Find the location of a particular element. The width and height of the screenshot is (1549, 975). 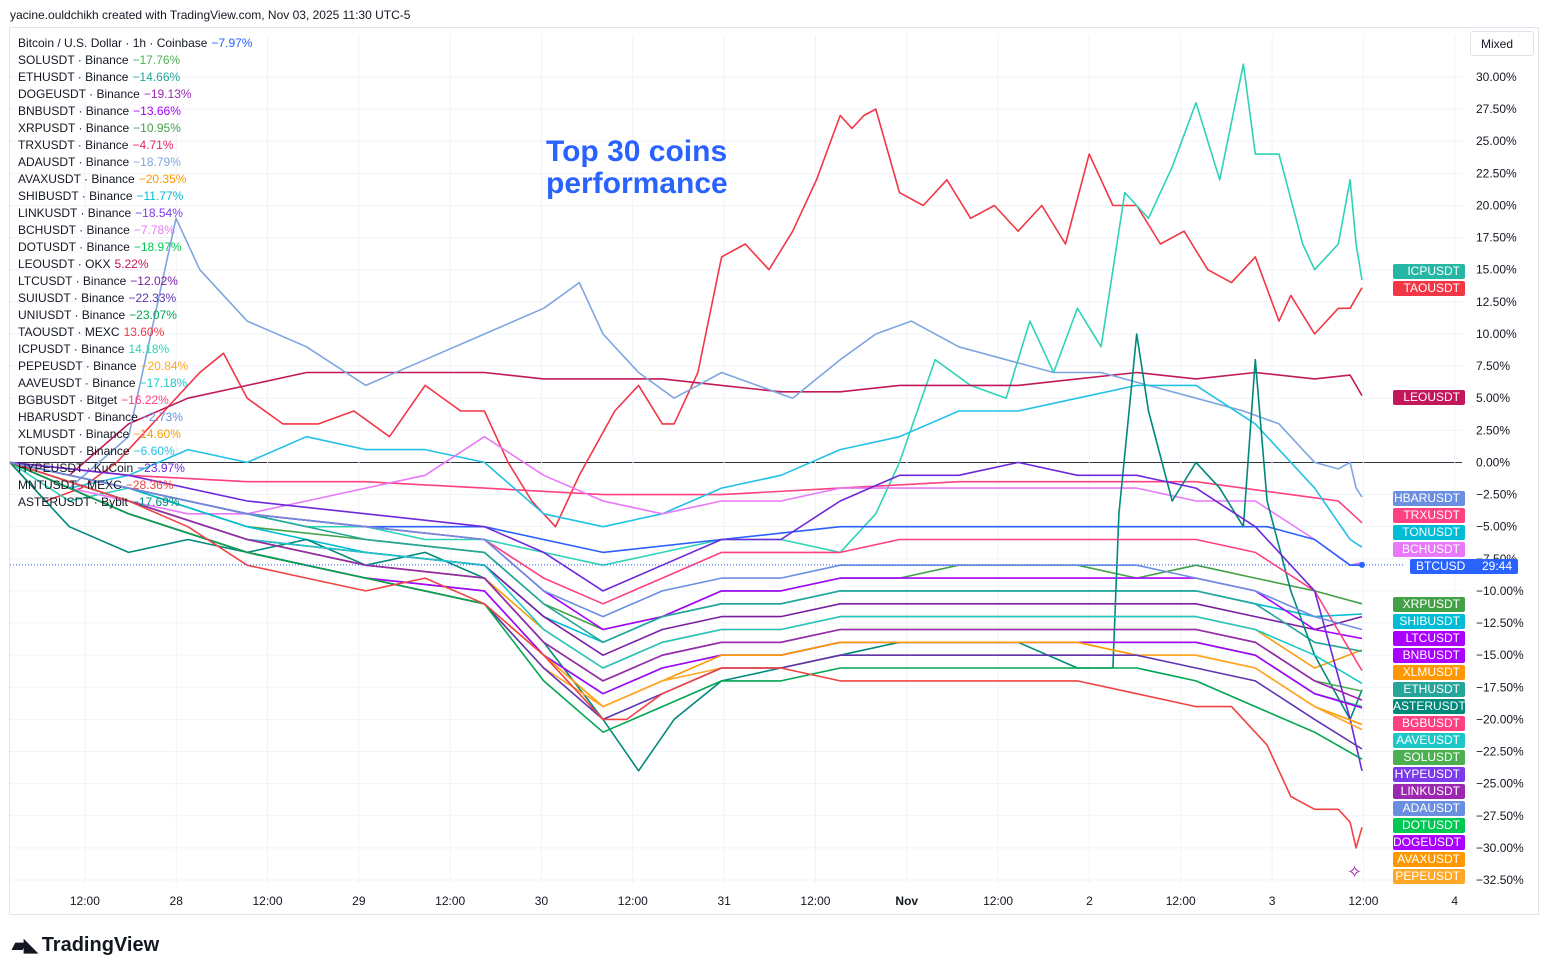

legend-item: MNTUSDT · MEXC −28.36% is located at coordinates (135, 485).